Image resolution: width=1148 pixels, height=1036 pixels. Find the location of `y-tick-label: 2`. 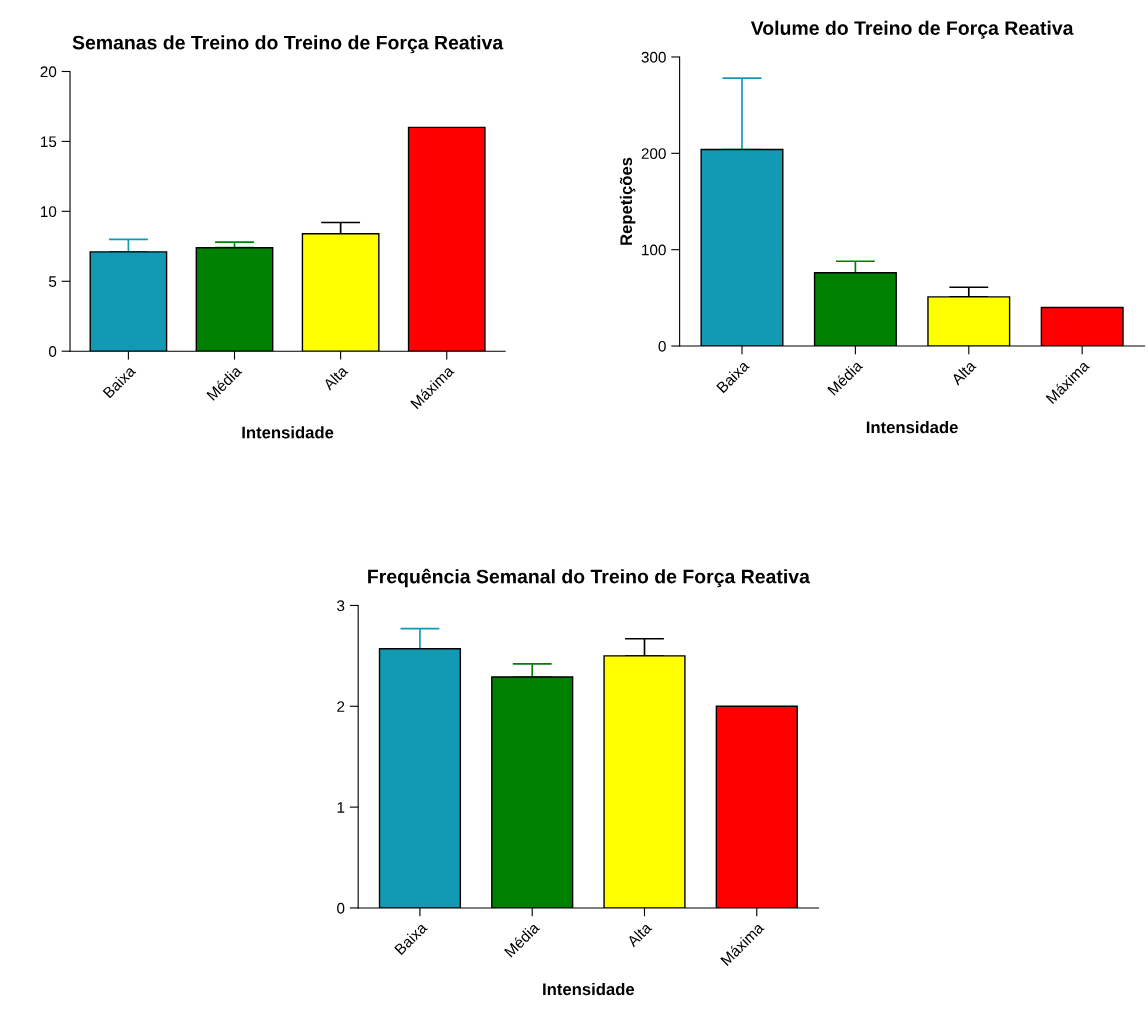

y-tick-label: 2 is located at coordinates (341, 706).